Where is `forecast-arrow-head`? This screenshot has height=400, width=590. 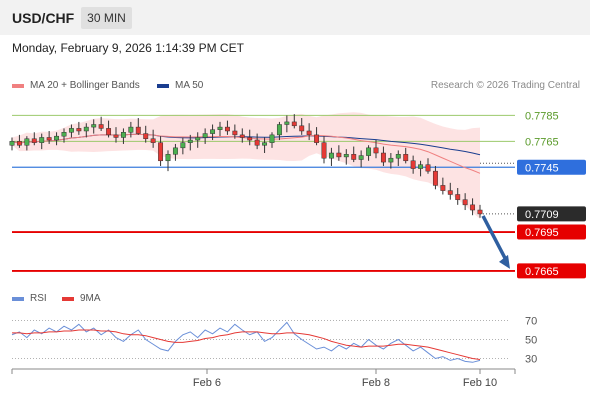 forecast-arrow-head is located at coordinates (504, 261).